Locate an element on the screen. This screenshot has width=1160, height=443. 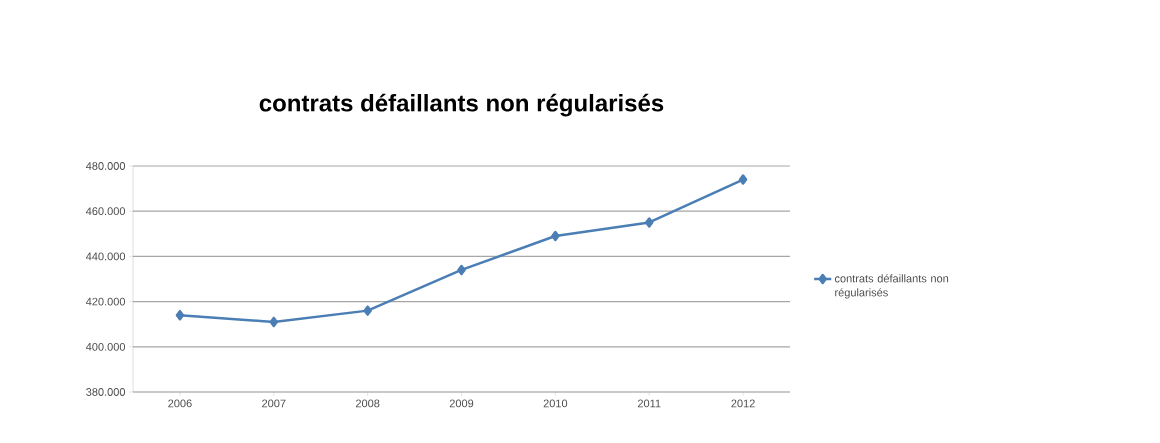
legend-label: contrats défaillants non régularisés is located at coordinates (891, 286).